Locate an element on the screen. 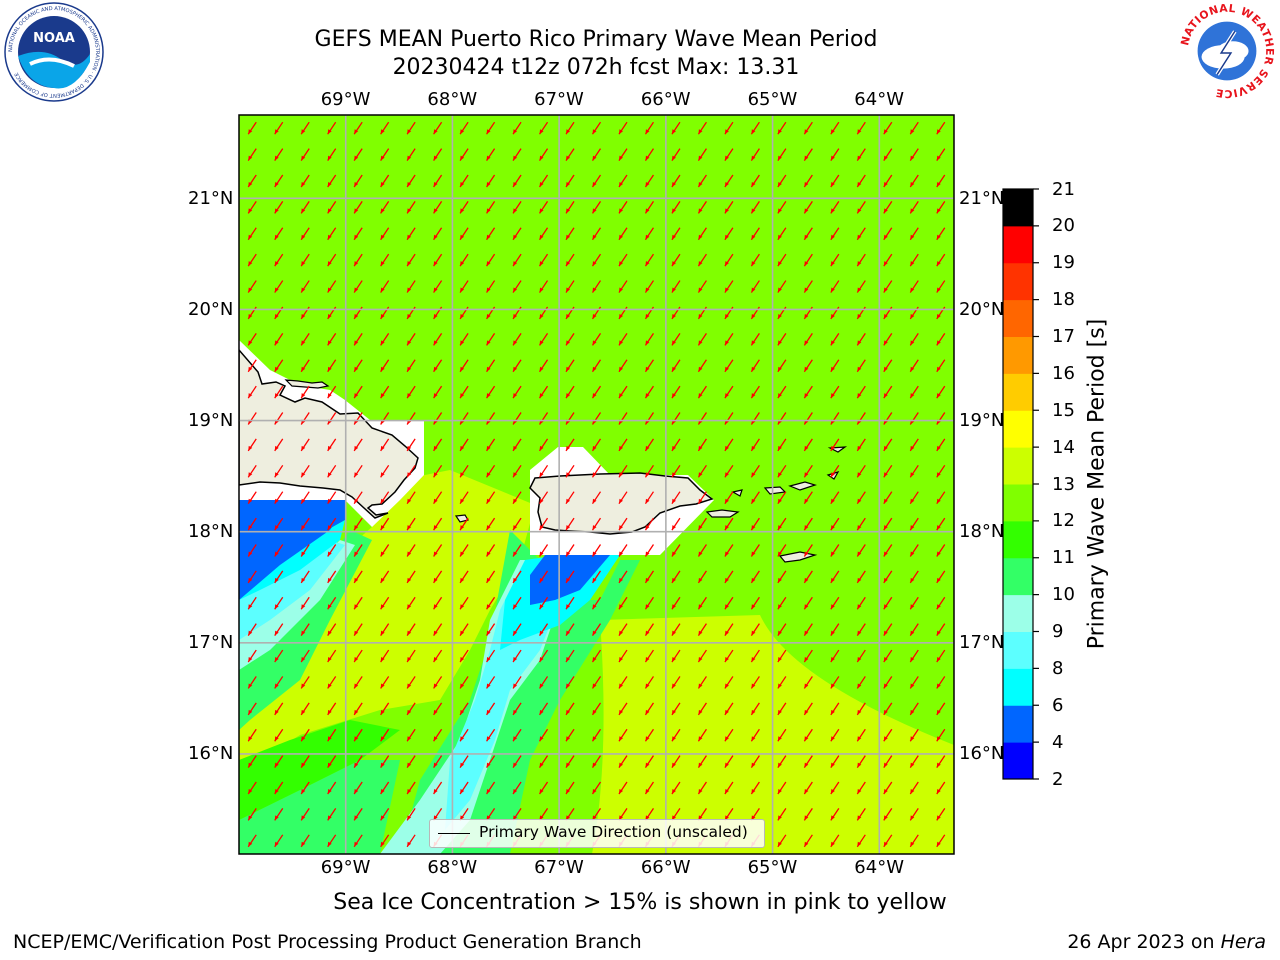 This screenshot has height=960, width=1280. lon-label-bottom: 68°W is located at coordinates (452, 867).